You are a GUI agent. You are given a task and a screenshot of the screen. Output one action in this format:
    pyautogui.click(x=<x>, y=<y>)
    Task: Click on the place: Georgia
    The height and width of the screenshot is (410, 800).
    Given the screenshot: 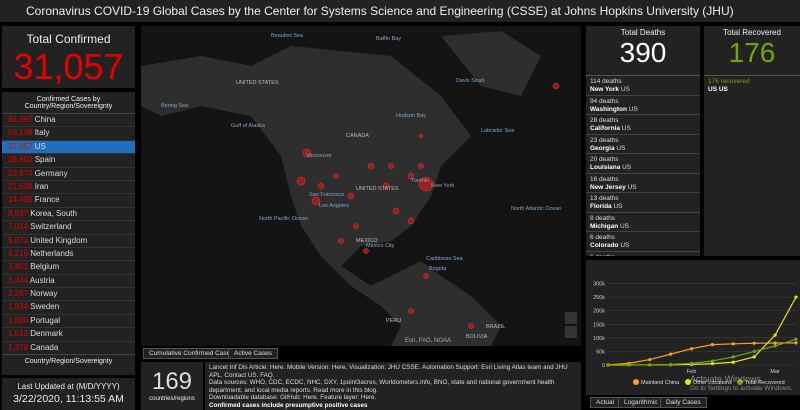 What is the action you would take?
    pyautogui.click(x=602, y=148)
    